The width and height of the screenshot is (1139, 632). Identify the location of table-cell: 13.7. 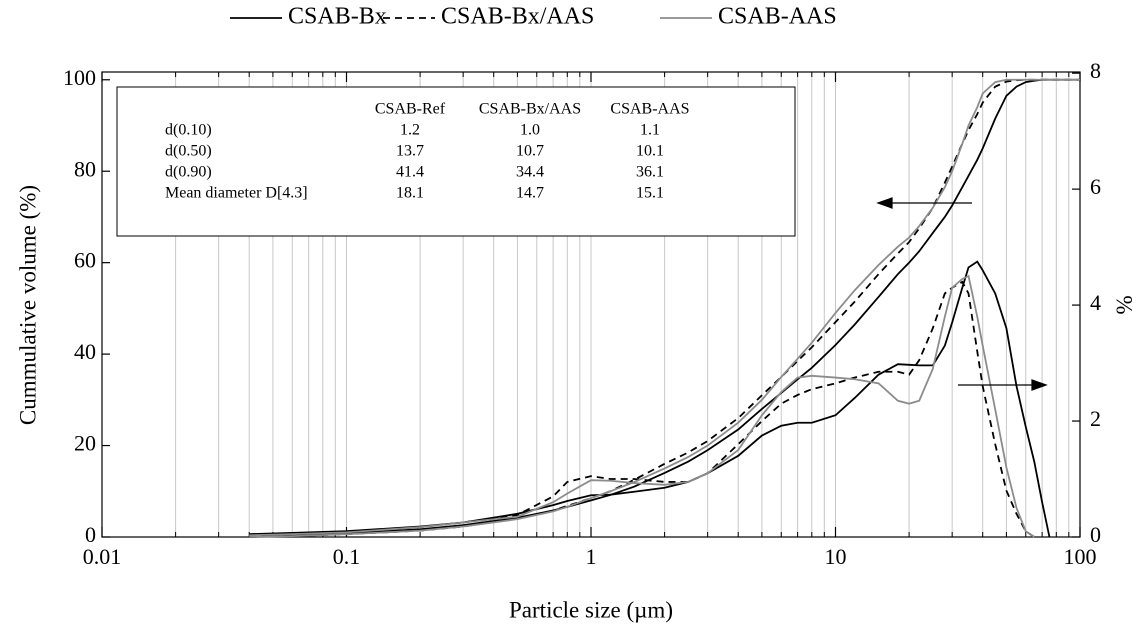
(410, 151).